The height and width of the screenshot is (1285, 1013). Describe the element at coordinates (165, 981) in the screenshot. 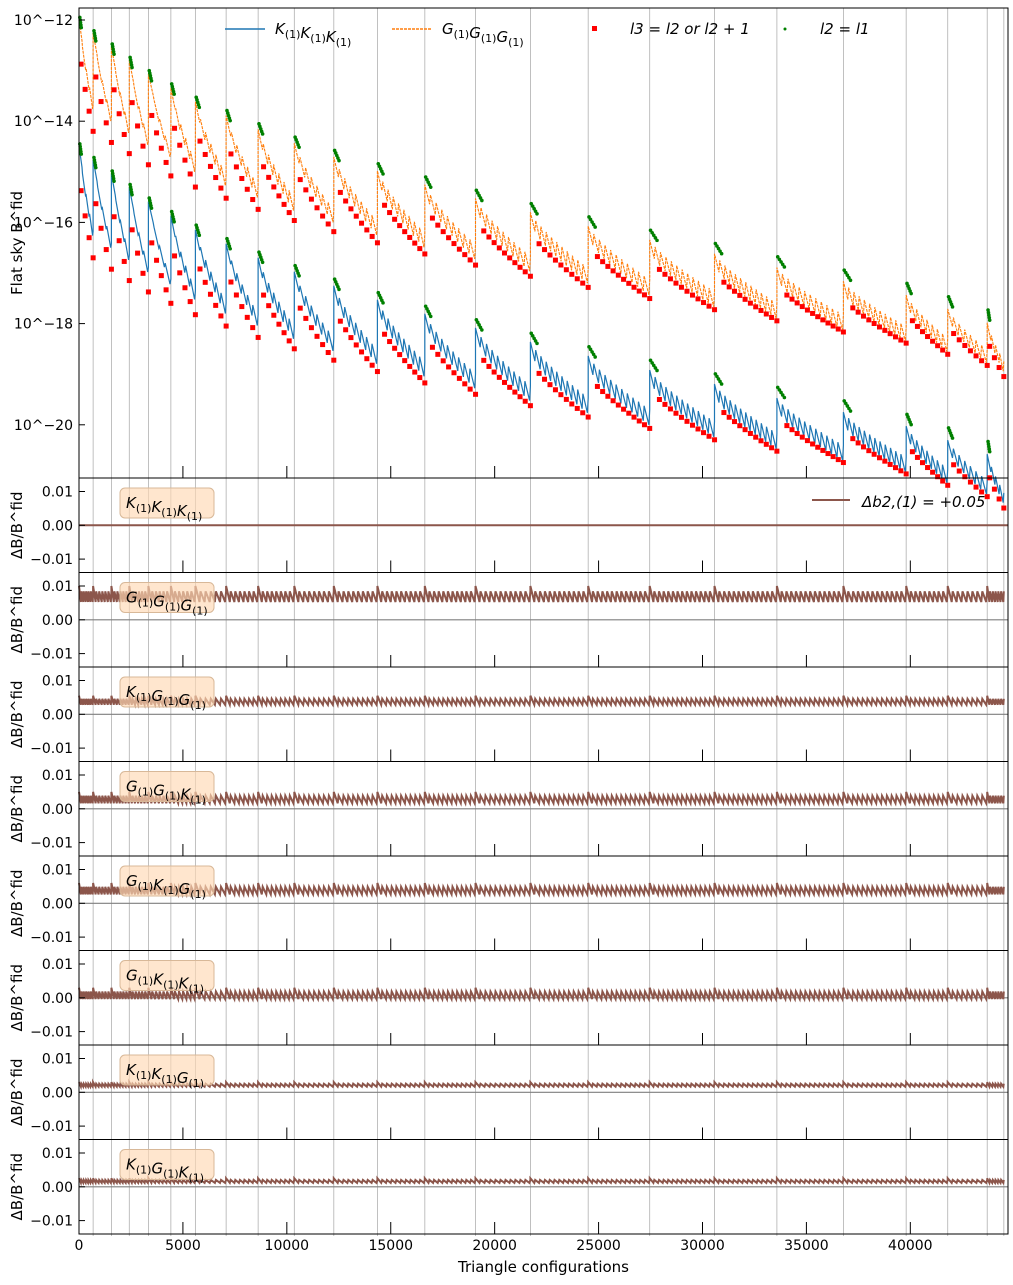

I see `series-badge-label: G(1)K(1)K(1)` at that location.